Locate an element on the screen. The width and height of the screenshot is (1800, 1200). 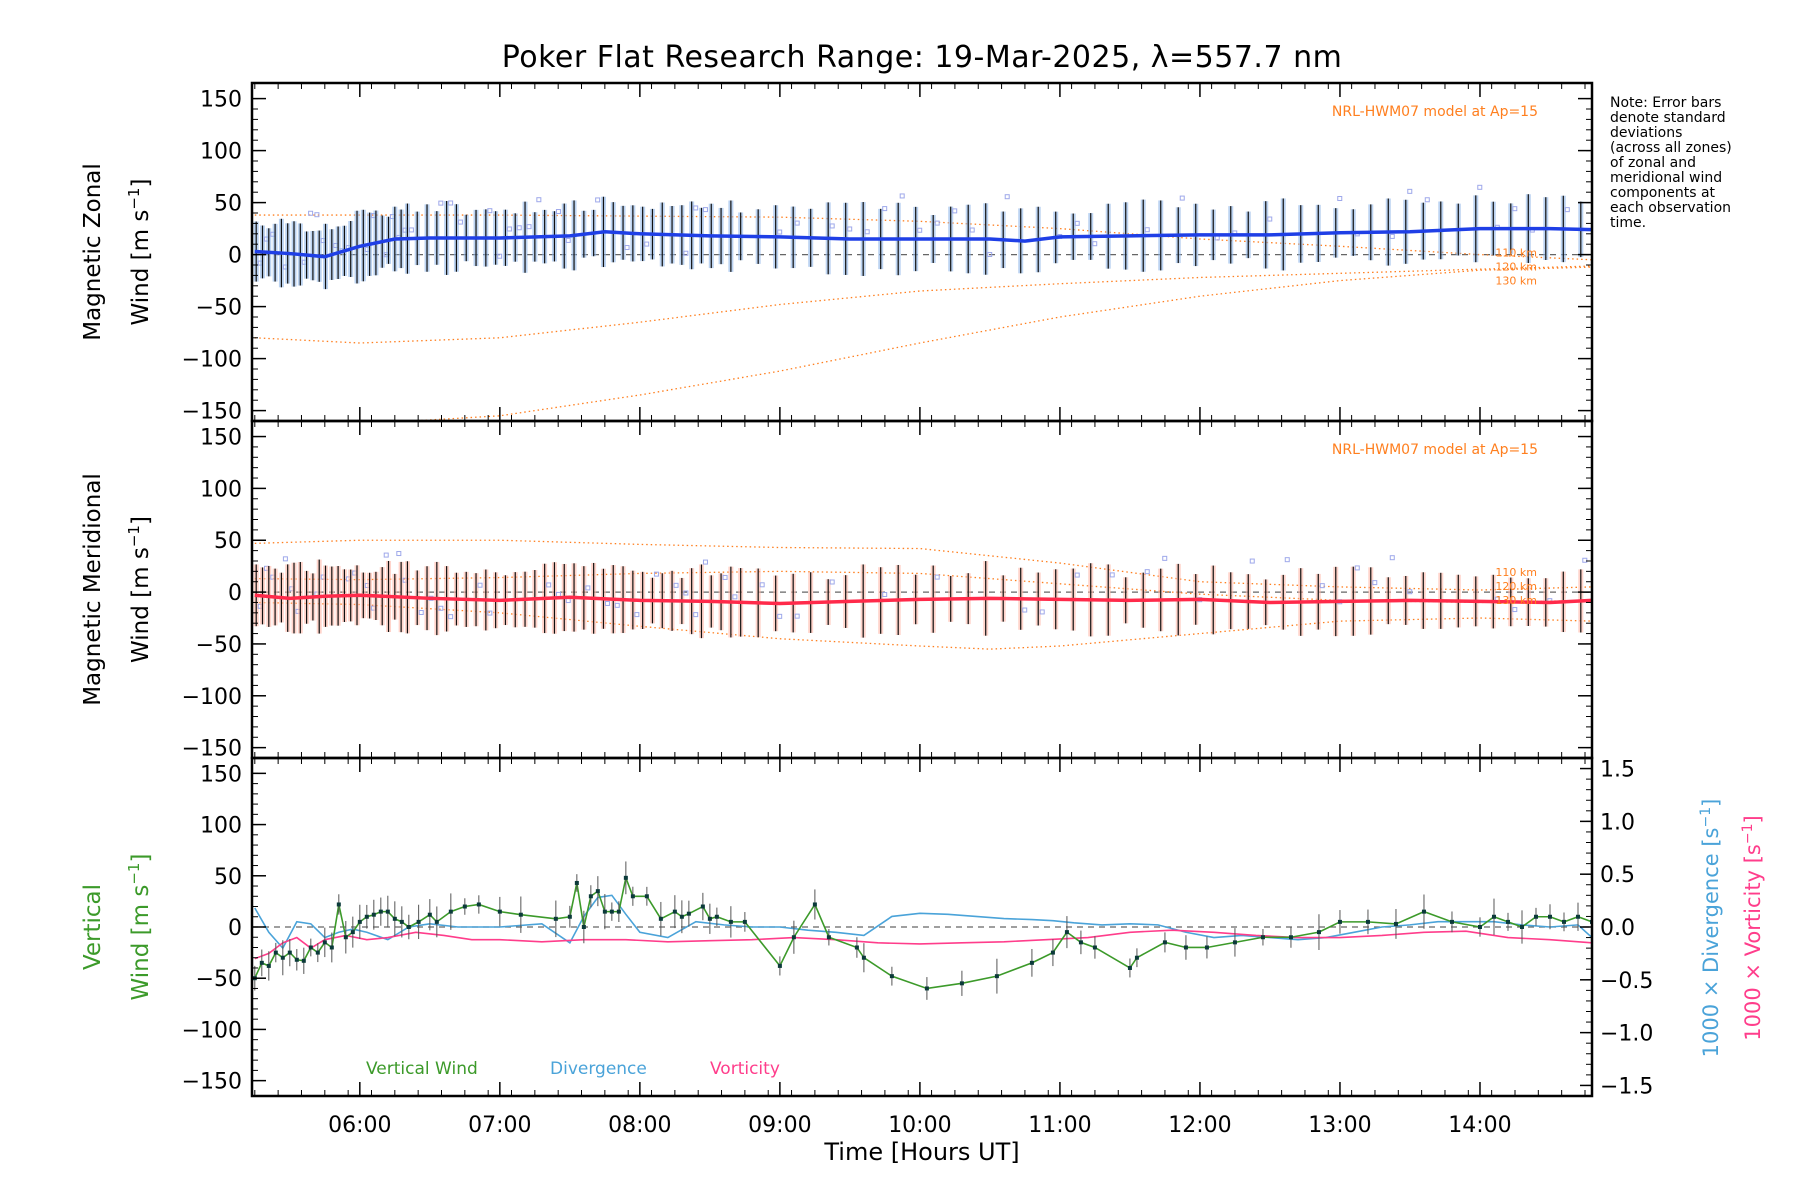
y2-tick-label: 0.0 is located at coordinates (1617, 928).